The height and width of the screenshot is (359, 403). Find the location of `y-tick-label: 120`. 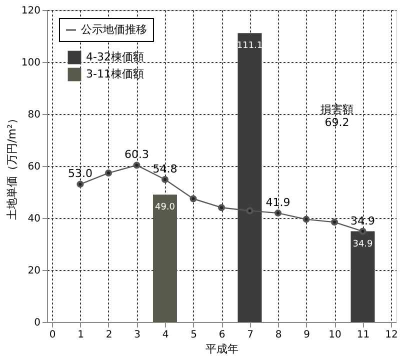

y-tick-label: 120 is located at coordinates (30, 11).